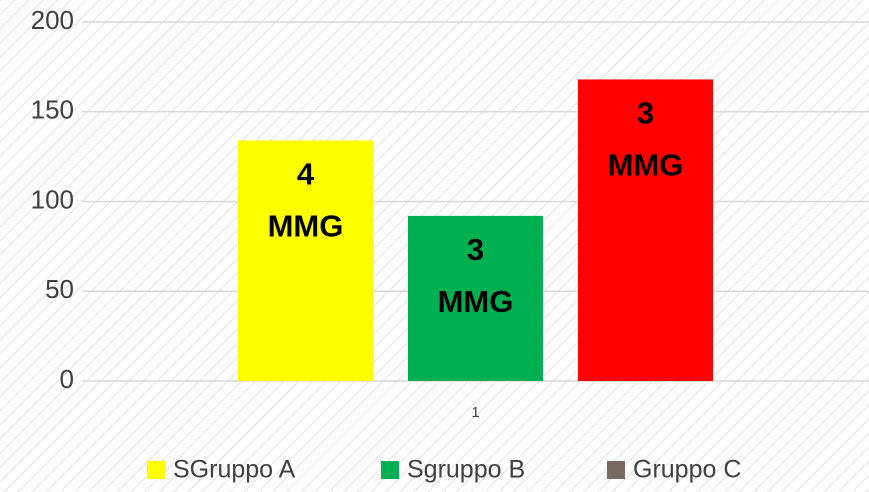 This screenshot has width=869, height=492. Describe the element at coordinates (234, 470) in the screenshot. I see `legend-label: SGruppo A` at that location.